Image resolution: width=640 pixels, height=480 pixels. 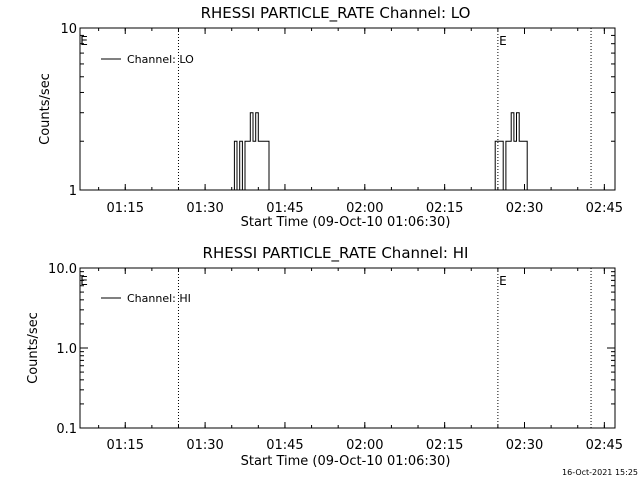 What do you see at coordinates (600, 472) in the screenshot?
I see `footer-timestamp: 16-Oct-2021 15:25` at bounding box center [600, 472].